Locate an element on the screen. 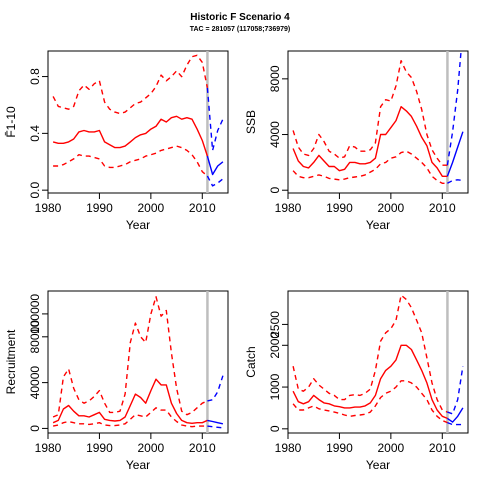 Image resolution: width=480 pixels, height=480 pixels. y-tick-label: 80000 is located at coordinates (35, 337).